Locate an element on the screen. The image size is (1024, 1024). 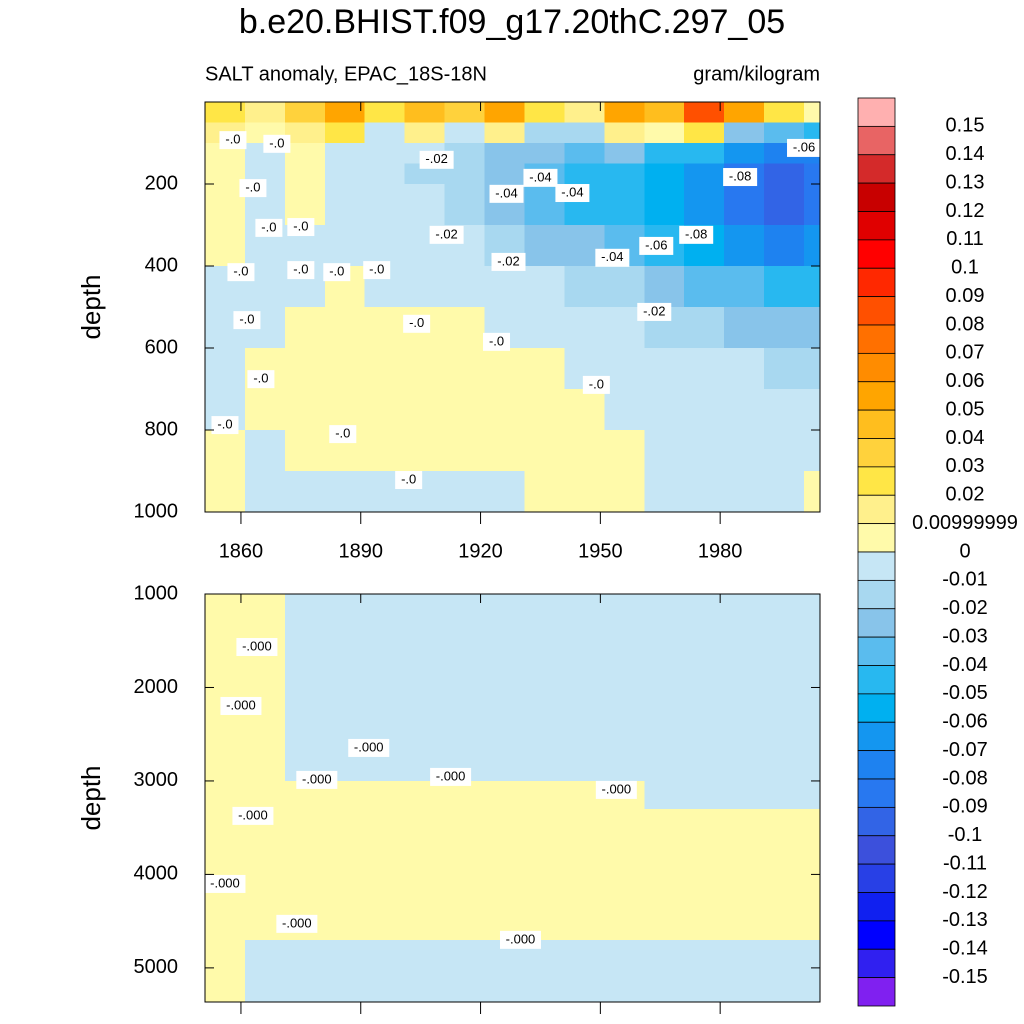
contour-label: -.02 is located at coordinates (436, 158).